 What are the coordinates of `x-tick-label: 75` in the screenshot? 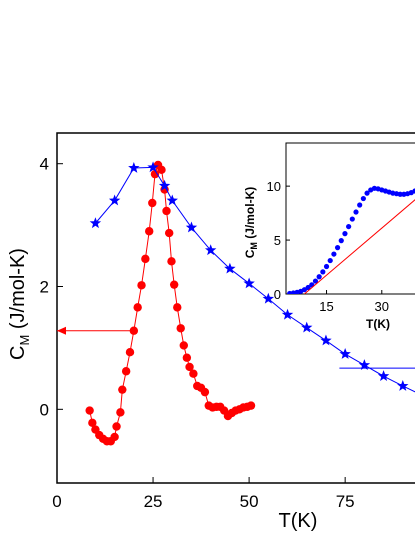 It's located at (345, 501).